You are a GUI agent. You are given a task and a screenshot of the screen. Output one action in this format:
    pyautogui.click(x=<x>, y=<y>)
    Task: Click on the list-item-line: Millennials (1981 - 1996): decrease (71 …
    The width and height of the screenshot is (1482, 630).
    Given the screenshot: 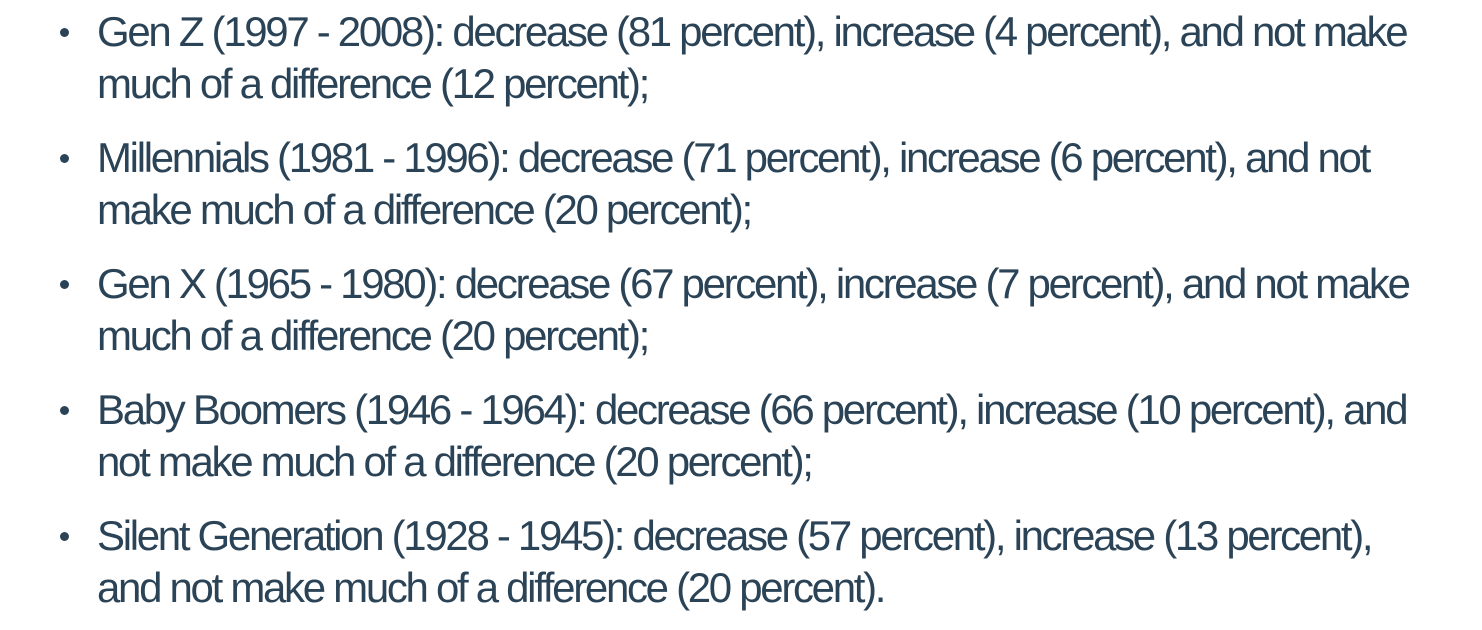 What is the action you would take?
    pyautogui.click(x=734, y=157)
    